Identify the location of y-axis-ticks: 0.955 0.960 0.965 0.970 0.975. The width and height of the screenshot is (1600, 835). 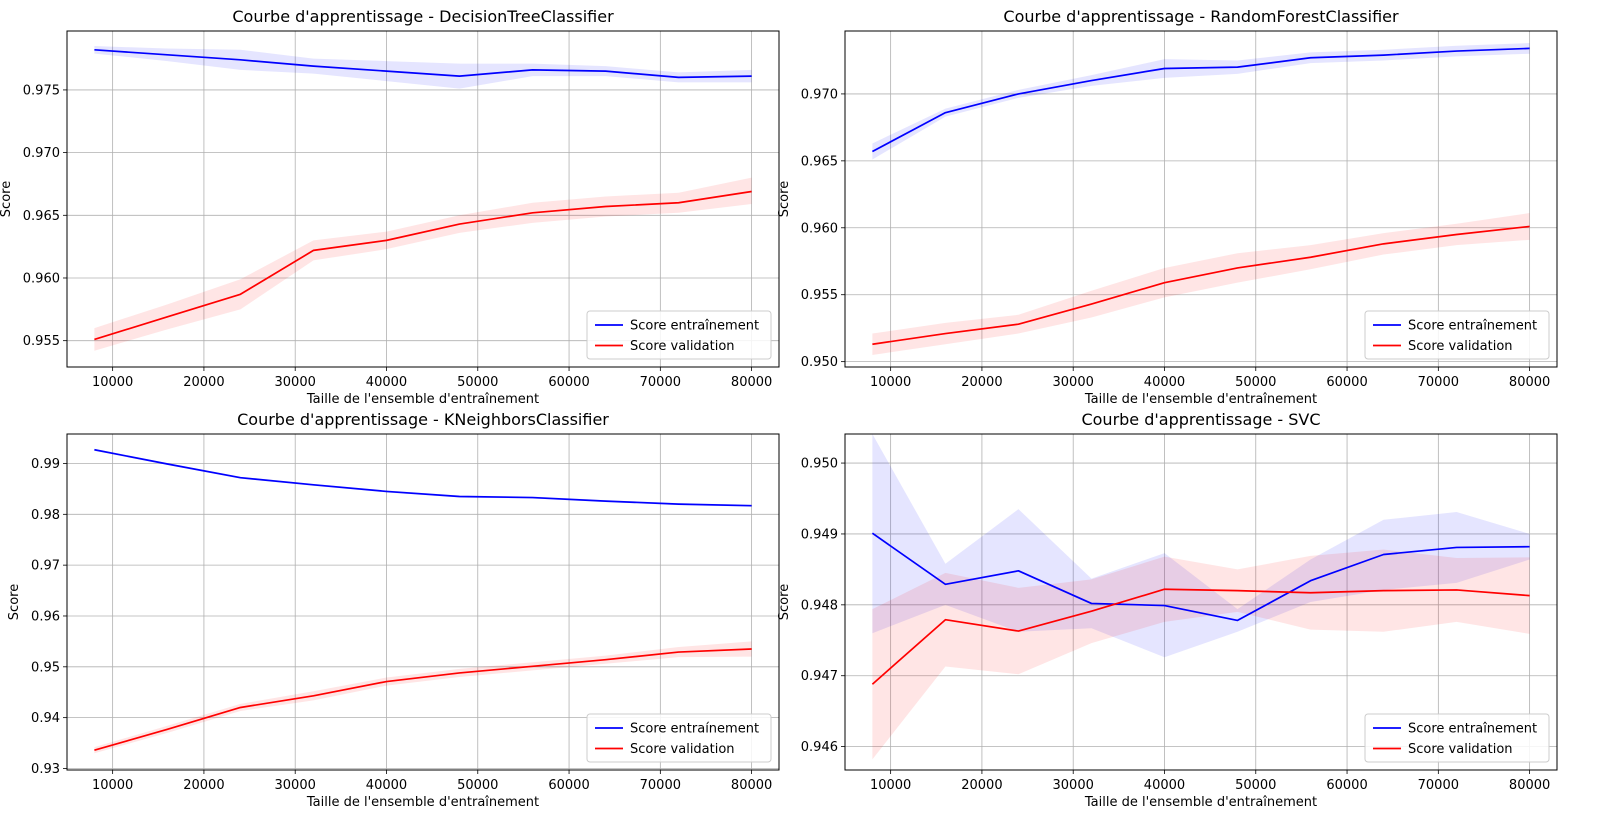
(45, 216).